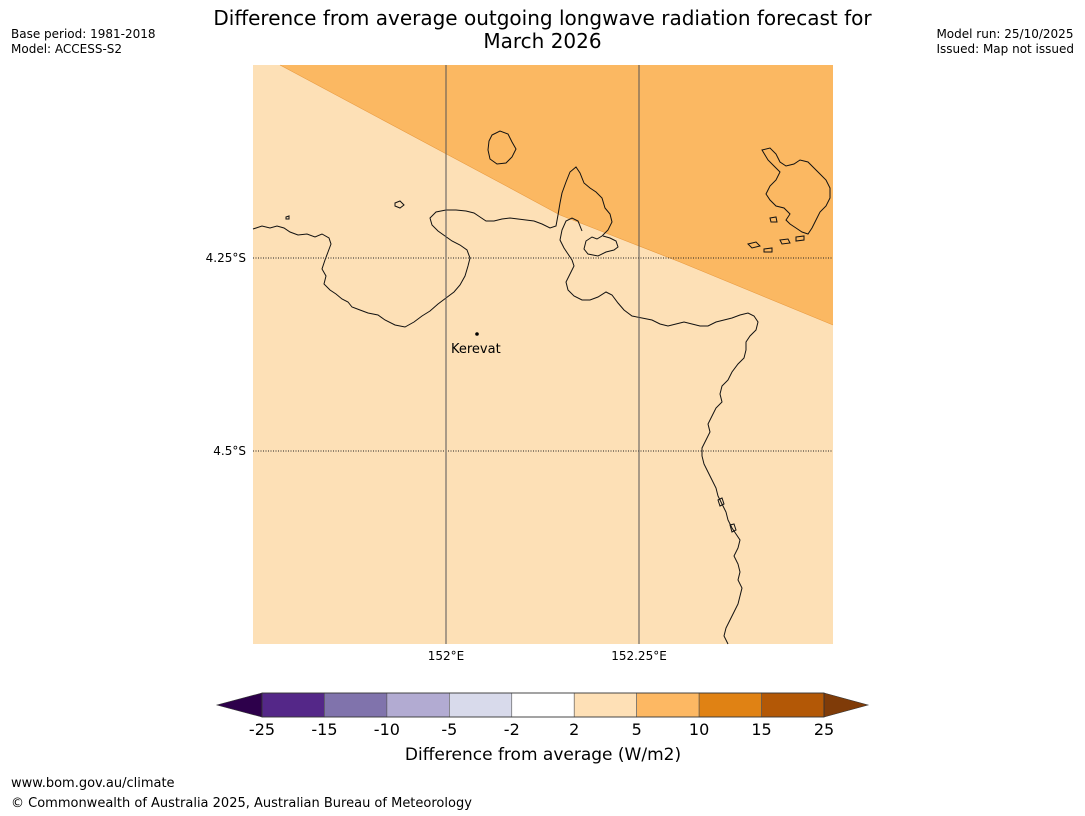  I want to click on lon-label-152: 152°E, so click(446, 656).